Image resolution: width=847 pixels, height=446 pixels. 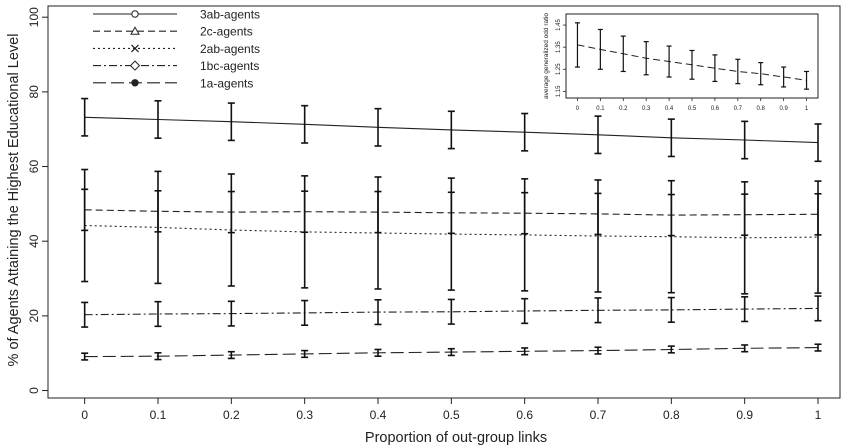 I want to click on series-line, so click(x=451, y=311).